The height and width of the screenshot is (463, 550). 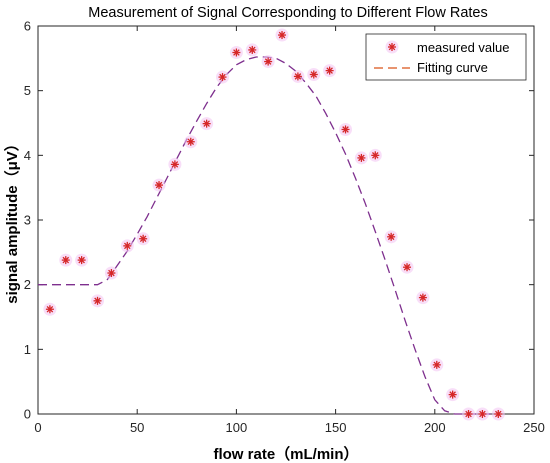 I want to click on y-tick-label: 2, so click(x=27, y=284).